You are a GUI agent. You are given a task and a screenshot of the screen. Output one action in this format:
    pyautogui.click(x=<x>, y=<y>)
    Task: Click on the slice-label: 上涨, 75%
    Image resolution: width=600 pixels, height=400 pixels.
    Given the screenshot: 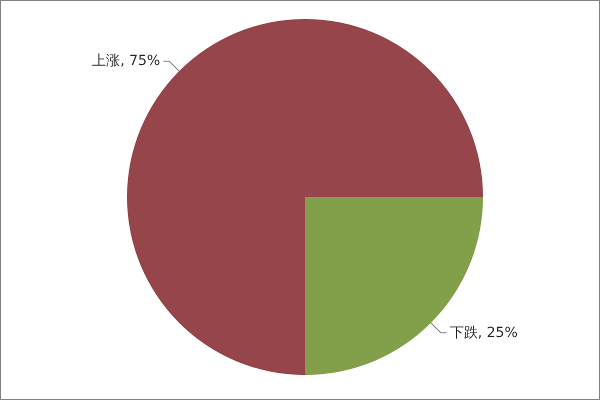 What is the action you would take?
    pyautogui.click(x=126, y=61)
    